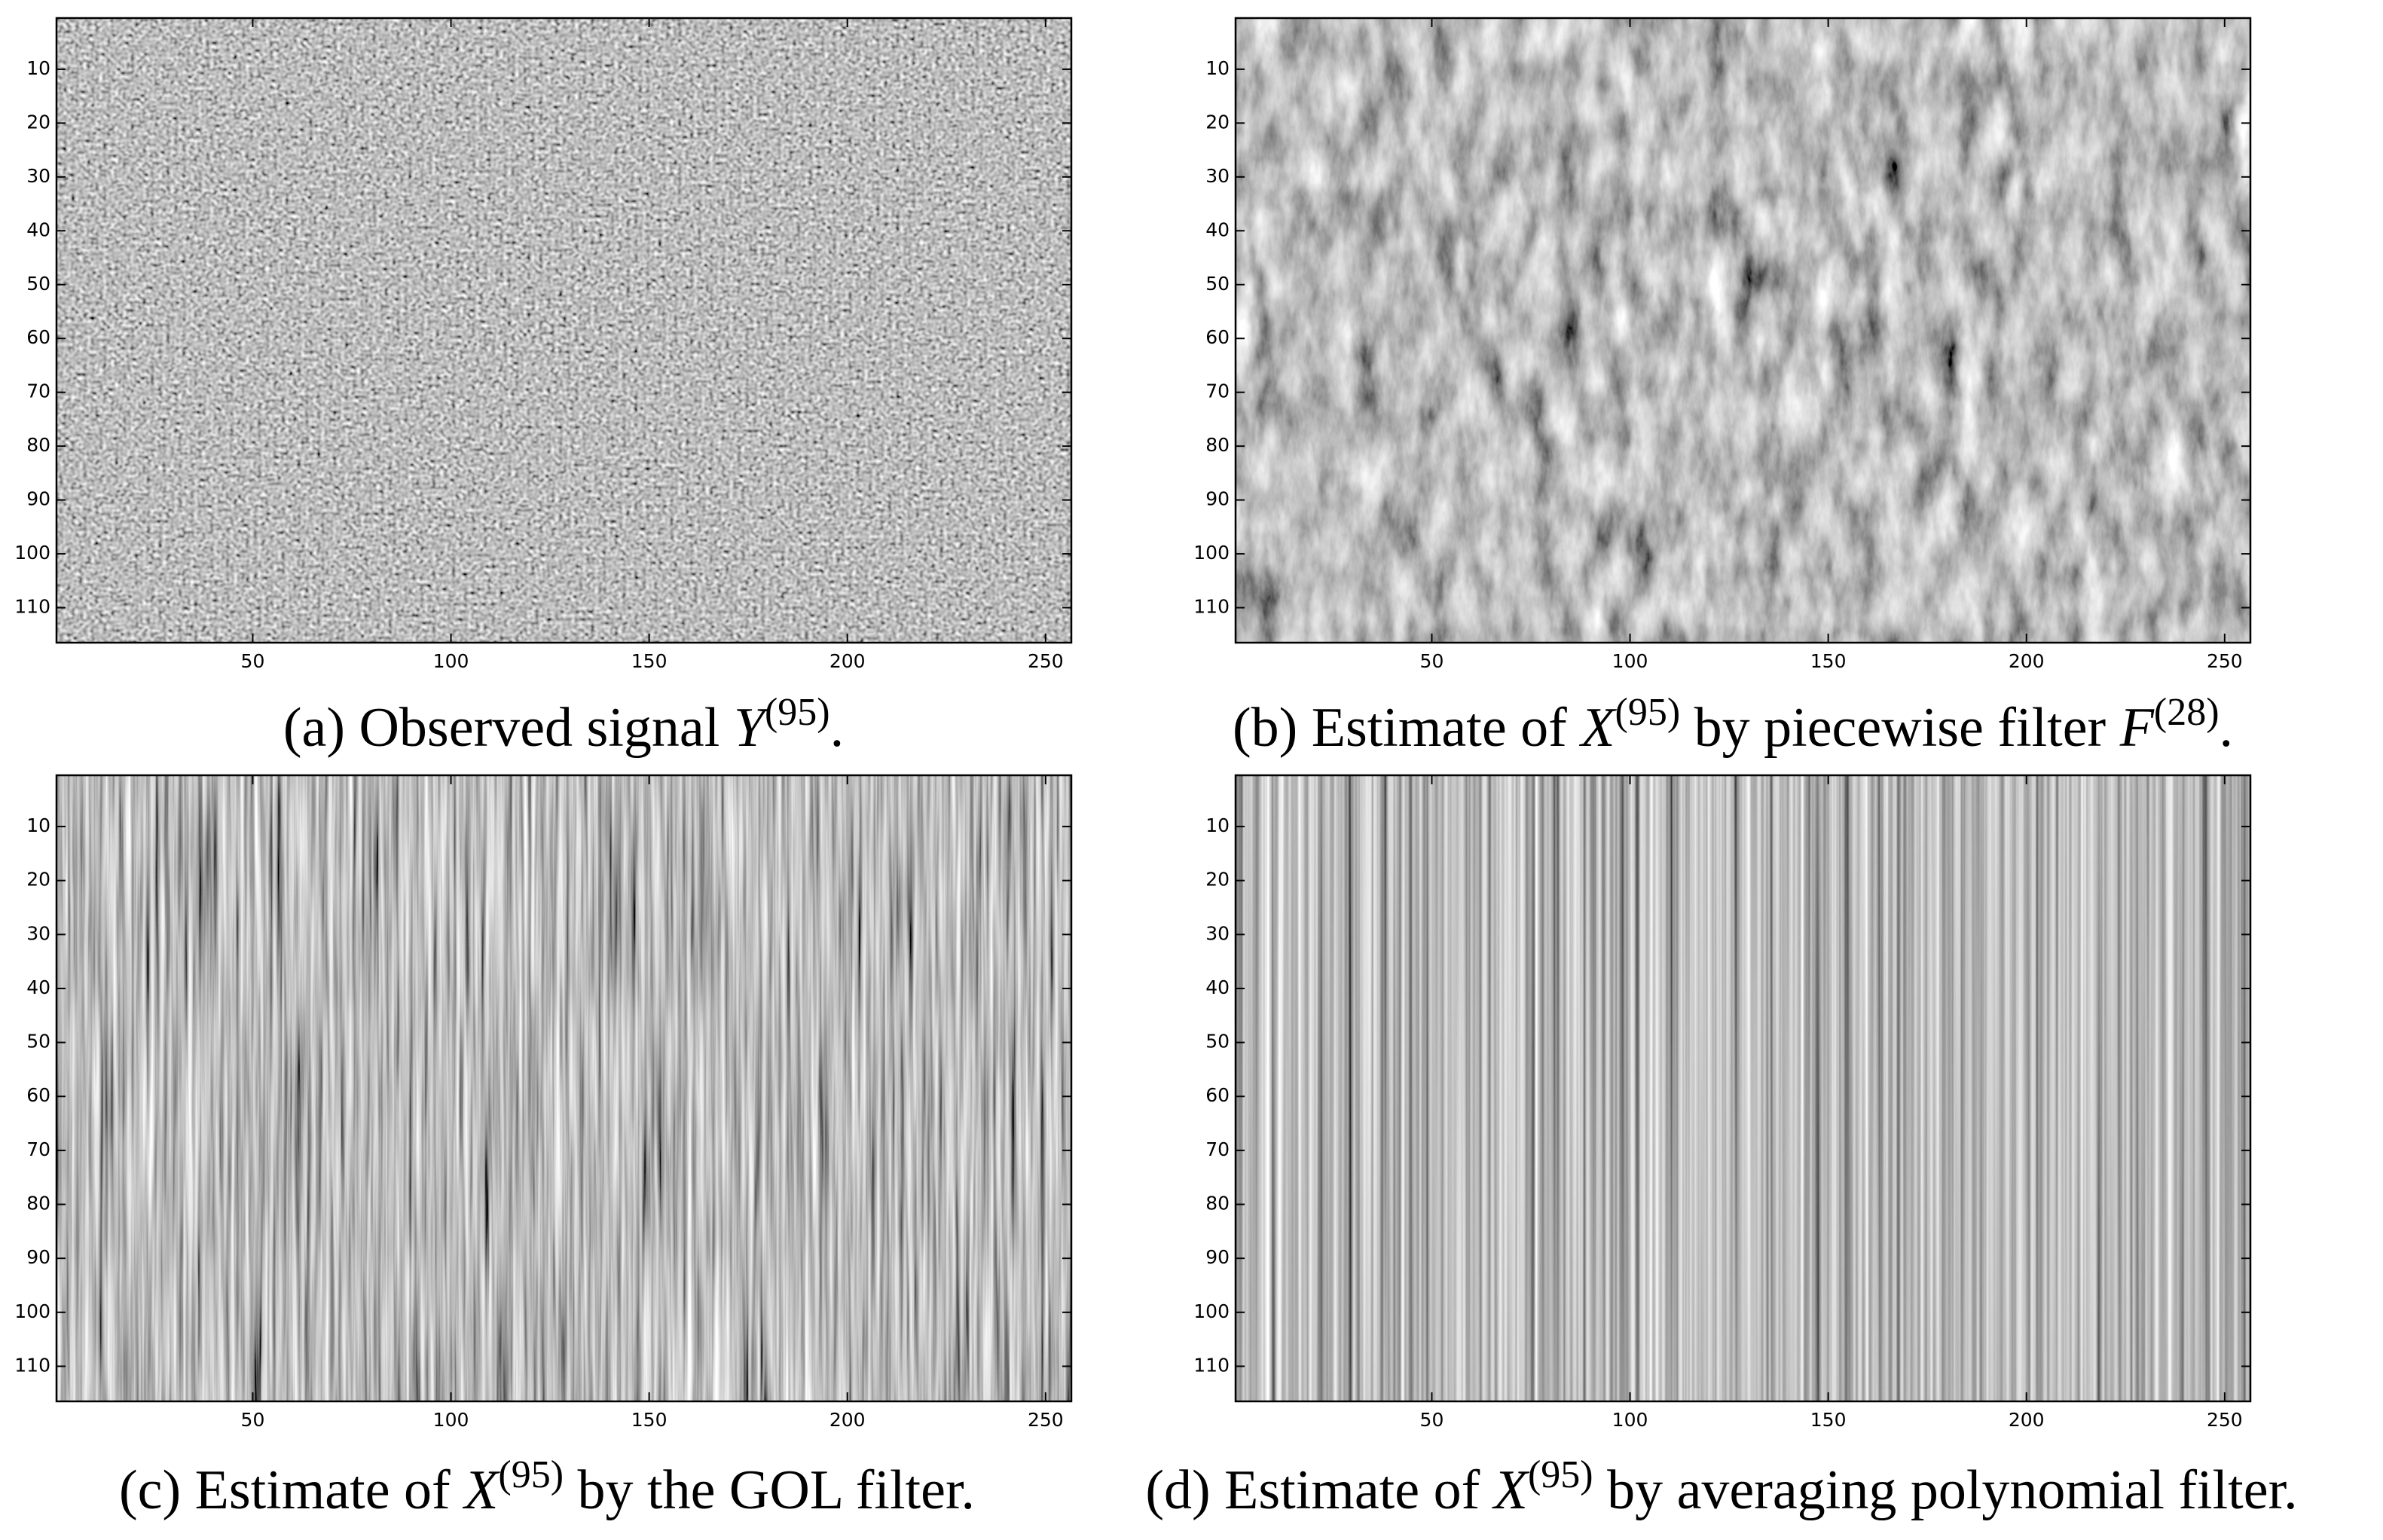 The height and width of the screenshot is (1540, 2383). What do you see at coordinates (1945, 1490) in the screenshot?
I see `caption-part: by averaging polynomial filter.` at bounding box center [1945, 1490].